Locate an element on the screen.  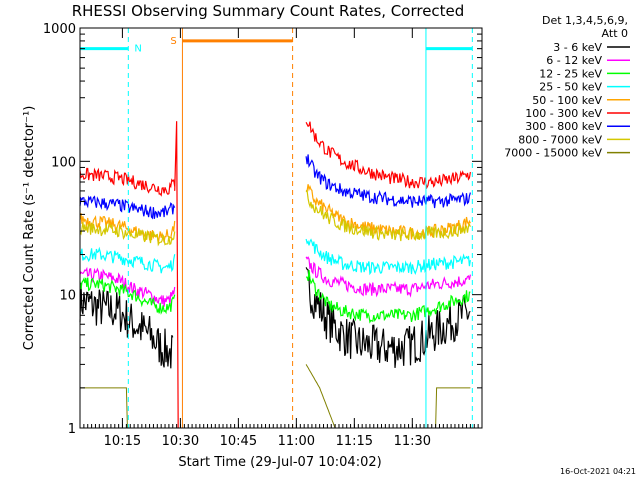
trace-300-800-kev-post is located at coordinates (388, 181).